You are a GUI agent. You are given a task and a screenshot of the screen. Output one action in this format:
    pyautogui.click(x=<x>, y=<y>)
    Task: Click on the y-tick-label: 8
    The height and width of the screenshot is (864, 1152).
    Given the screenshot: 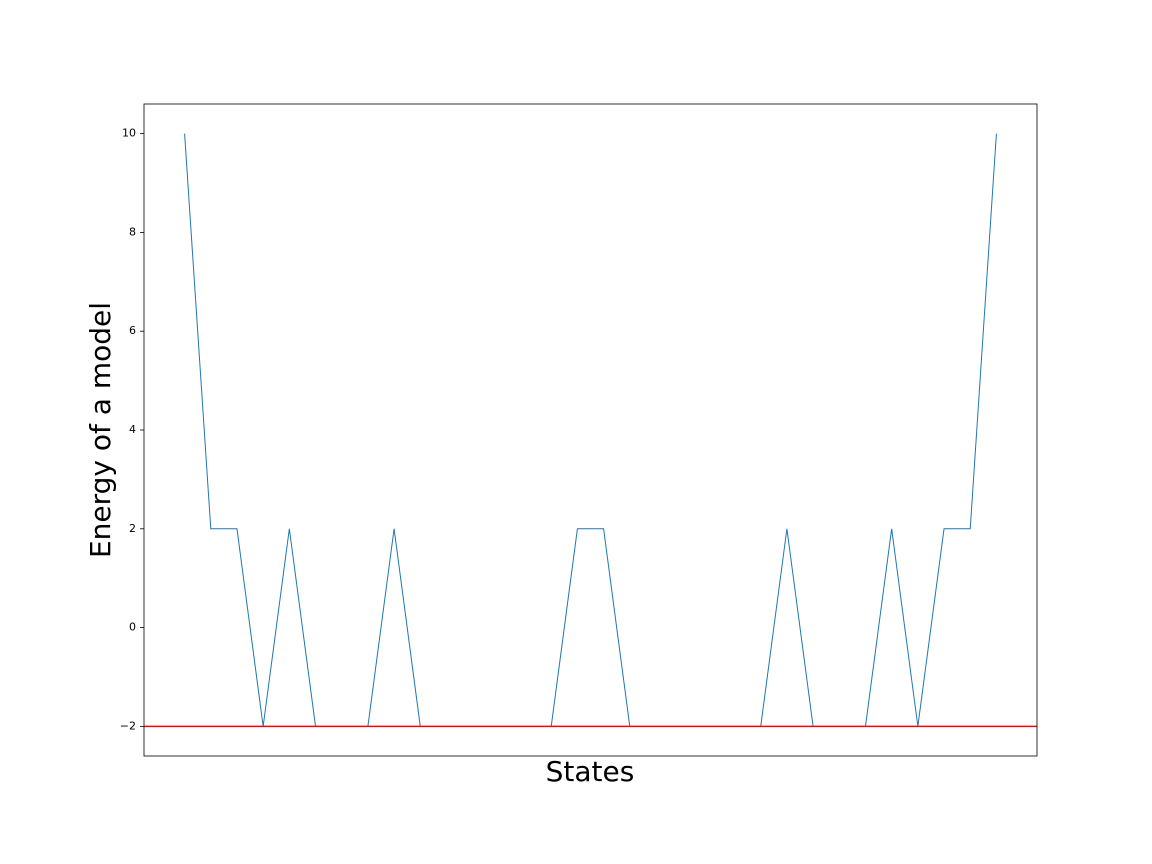 What is the action you would take?
    pyautogui.click(x=132, y=231)
    